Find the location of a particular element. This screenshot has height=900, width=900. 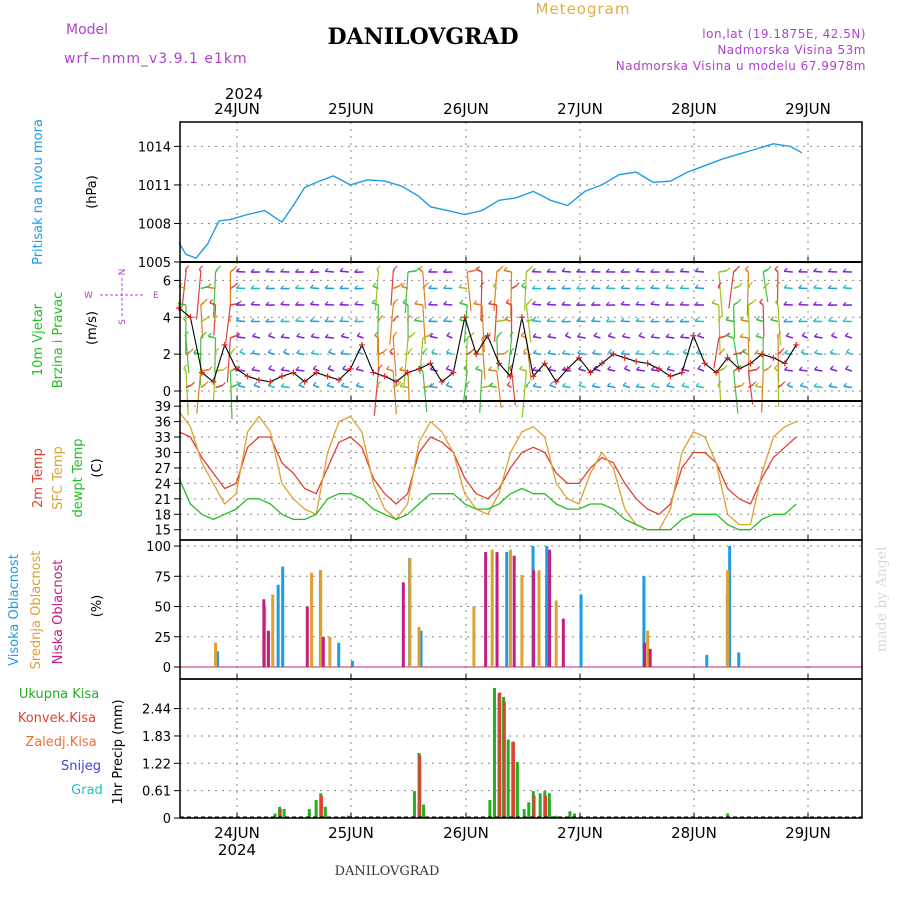

dewpoint-line is located at coordinates (487, 504).